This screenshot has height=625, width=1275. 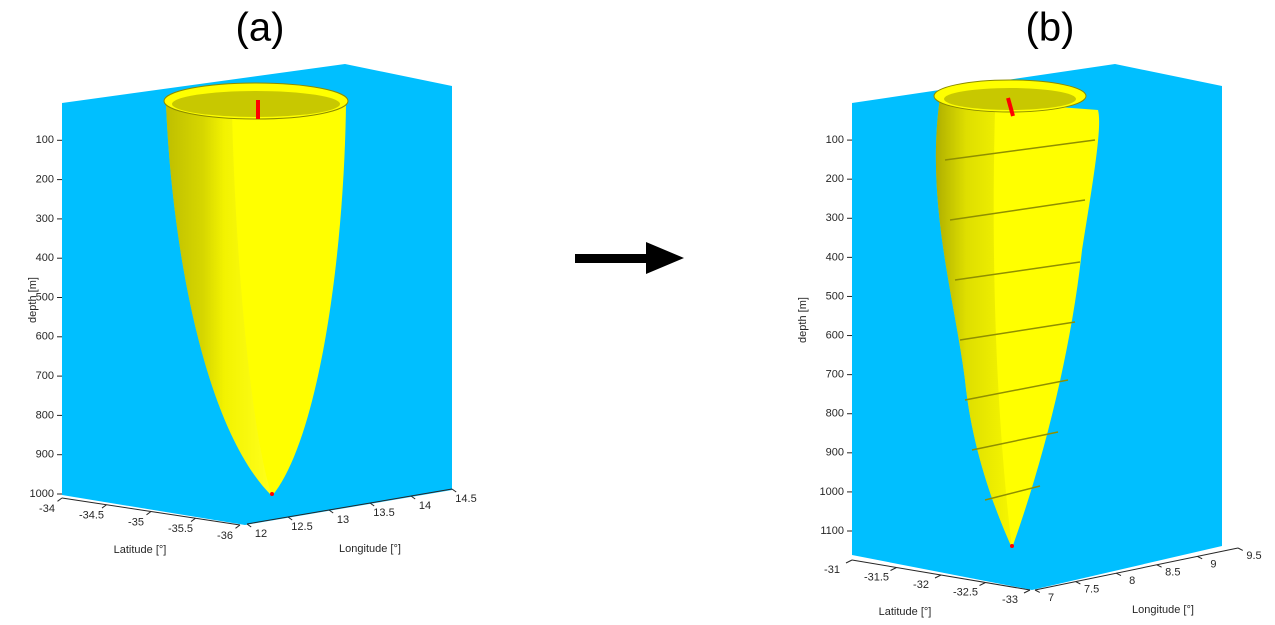 What do you see at coordinates (921, 585) in the screenshot?
I see `x-tick-label: -32` at bounding box center [921, 585].